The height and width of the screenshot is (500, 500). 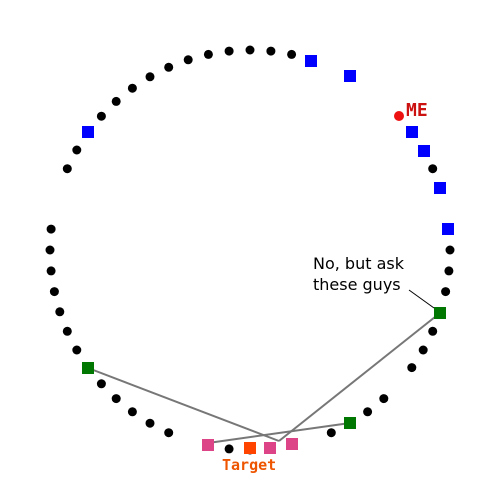 What do you see at coordinates (421, 299) in the screenshot?
I see `annotation-pointer` at bounding box center [421, 299].